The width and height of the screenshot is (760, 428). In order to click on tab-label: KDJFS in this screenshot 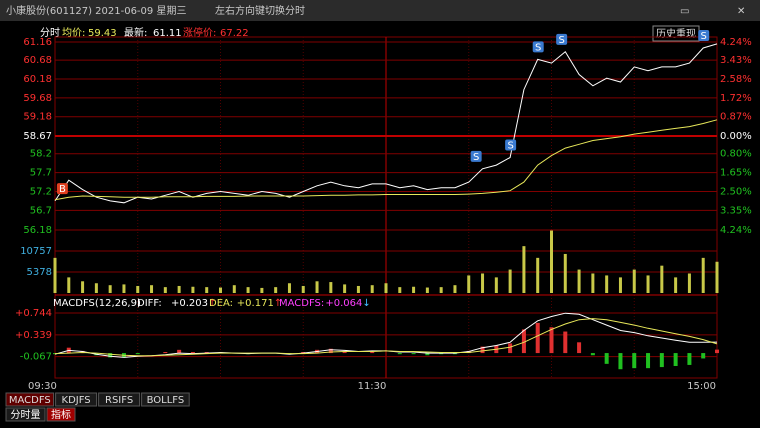, I will do `click(76, 400)`.